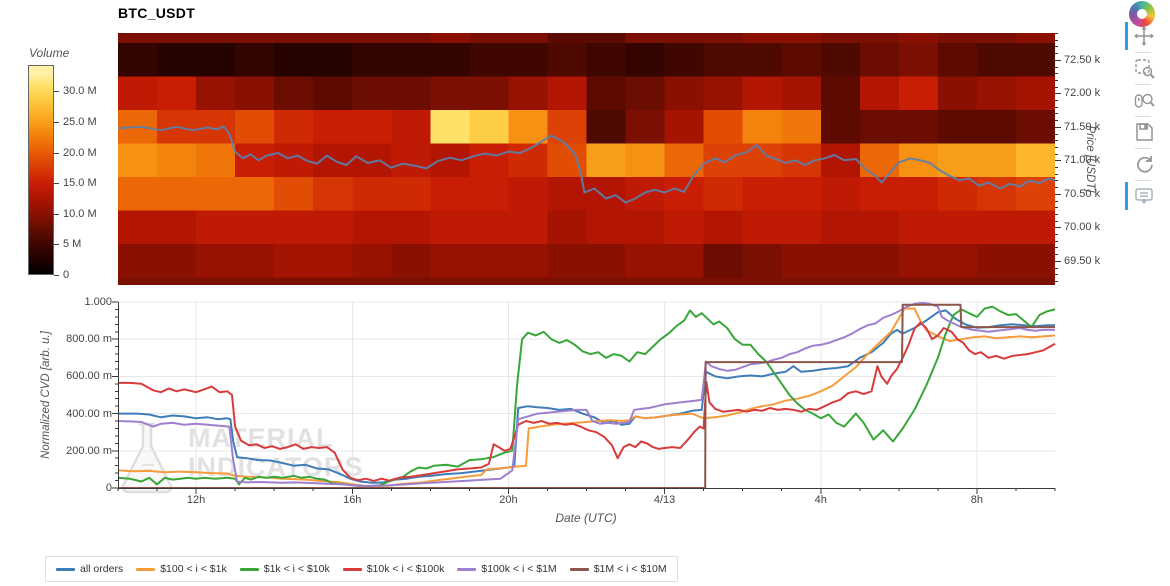  I want to click on hover-tool-button, so click(1140, 196).